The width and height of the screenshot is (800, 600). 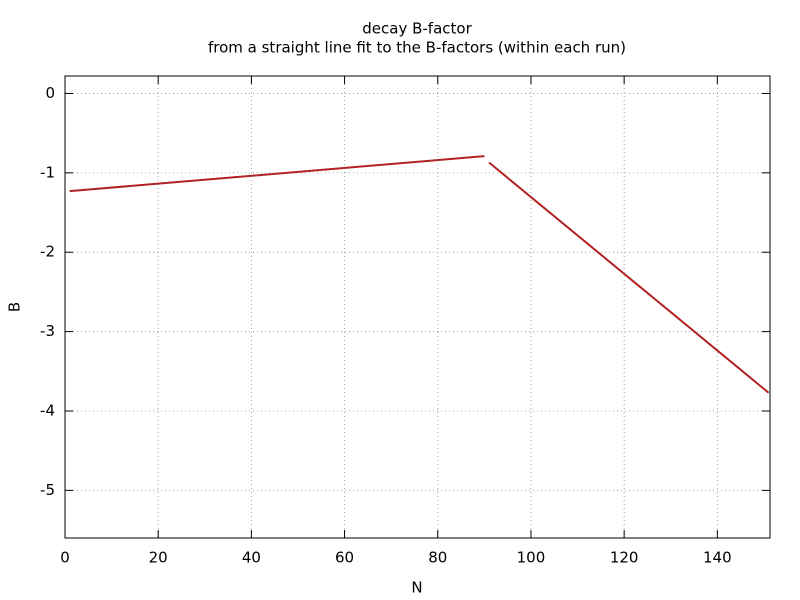 What do you see at coordinates (717, 558) in the screenshot?
I see `x-tick-label: 140` at bounding box center [717, 558].